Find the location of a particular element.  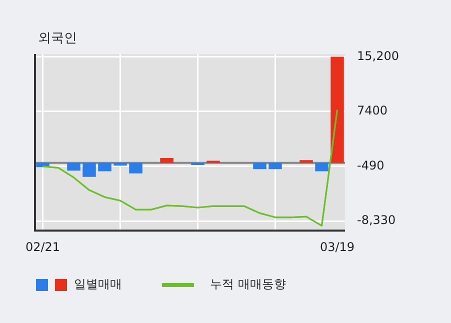

x-tick-label: 02/21 is located at coordinates (42, 247).